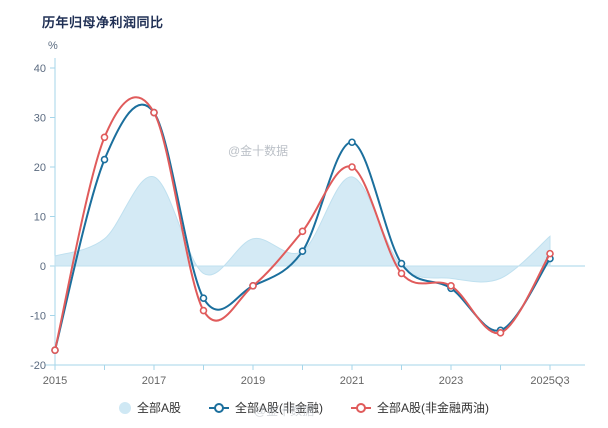 Image resolution: width=608 pixels, height=428 pixels. I want to click on legend-item-non-financial: 全部A股(非金融), so click(266, 407).